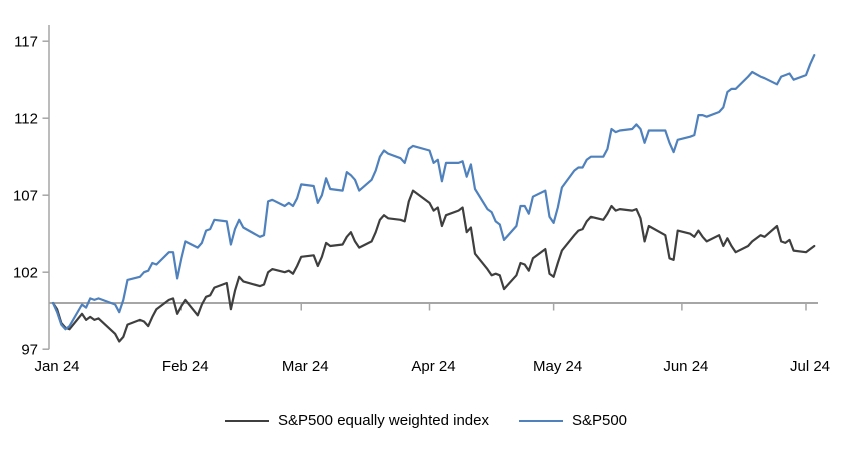 The height and width of the screenshot is (453, 852). What do you see at coordinates (383, 420) in the screenshot?
I see `legend-label-equal-weight: S&P500 equally weighted index` at bounding box center [383, 420].